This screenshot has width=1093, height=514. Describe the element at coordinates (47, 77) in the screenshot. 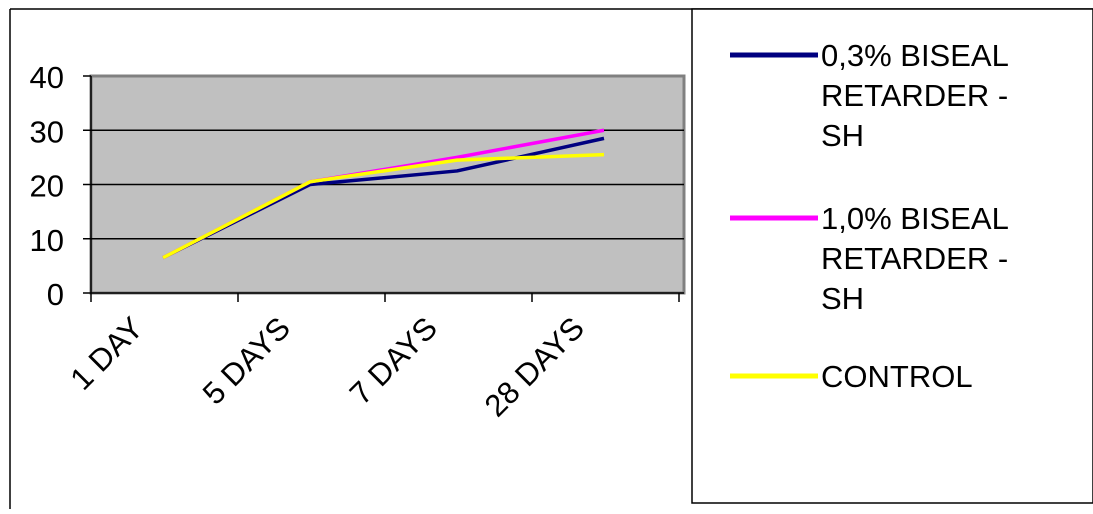

I see `y-tick-label: 40` at that location.